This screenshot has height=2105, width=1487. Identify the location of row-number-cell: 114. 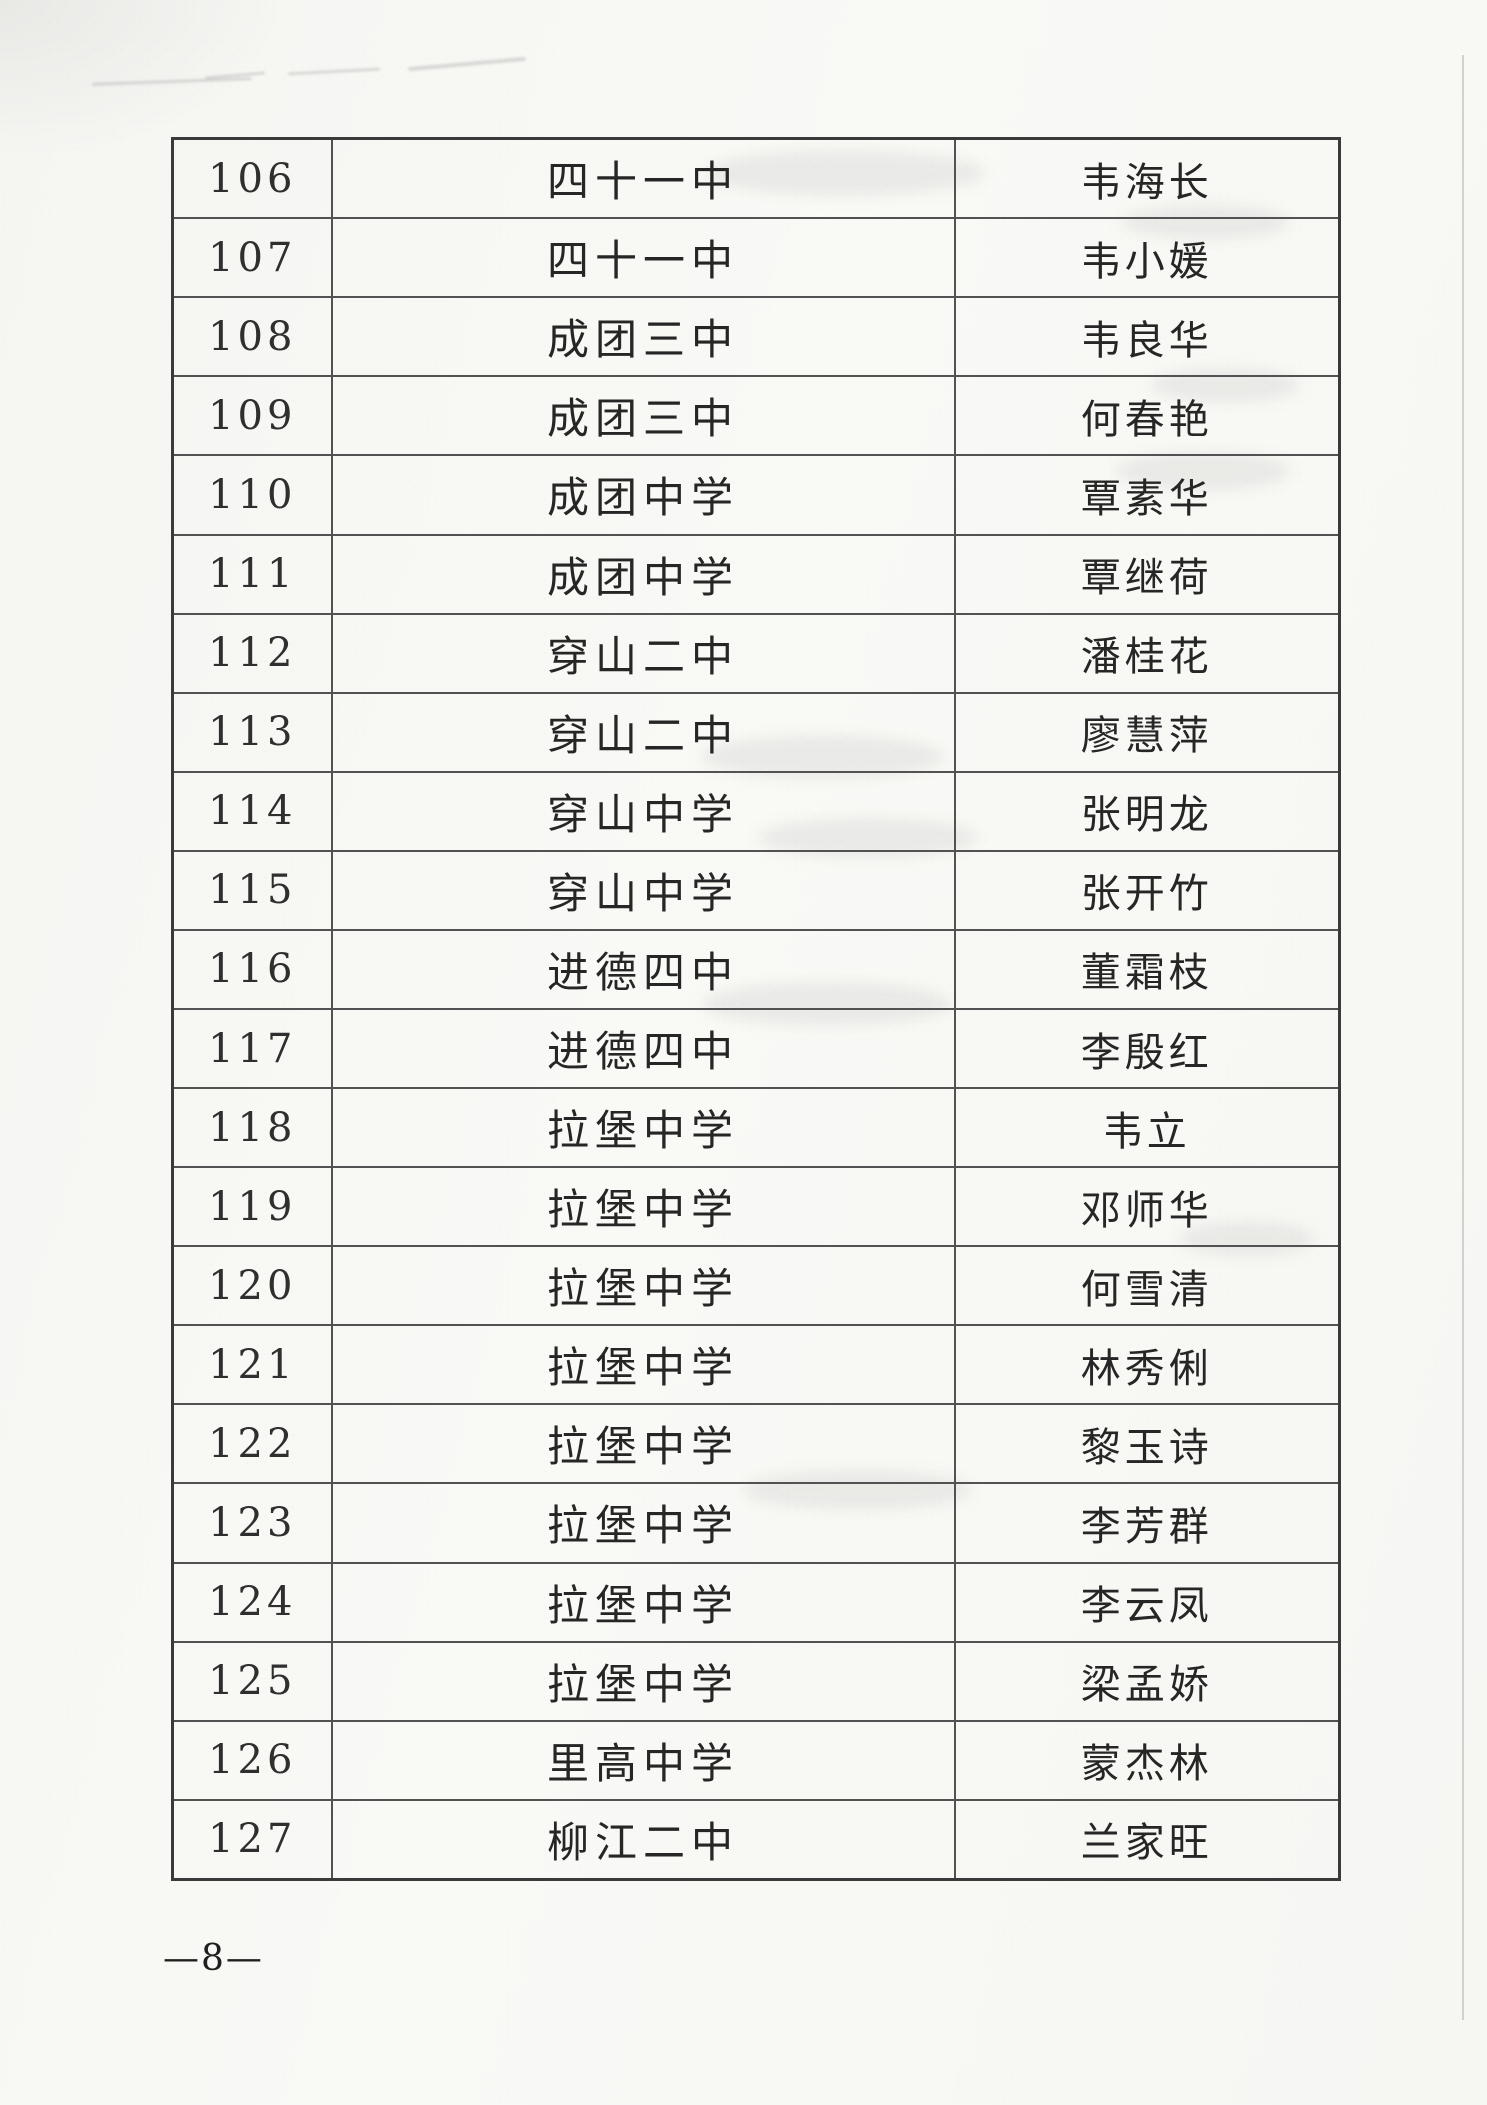
(252, 811).